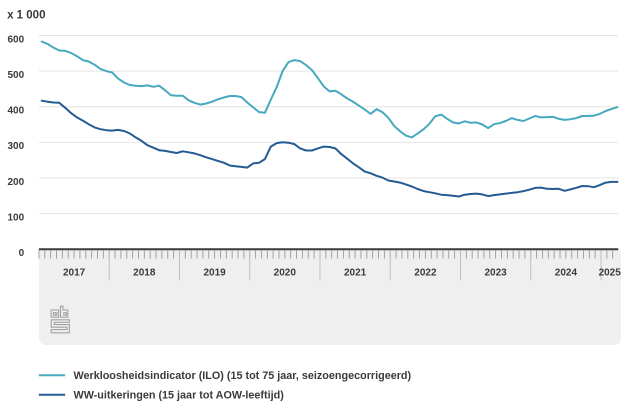  Describe the element at coordinates (74, 272) in the screenshot. I see `svg-text: 2017` at that location.